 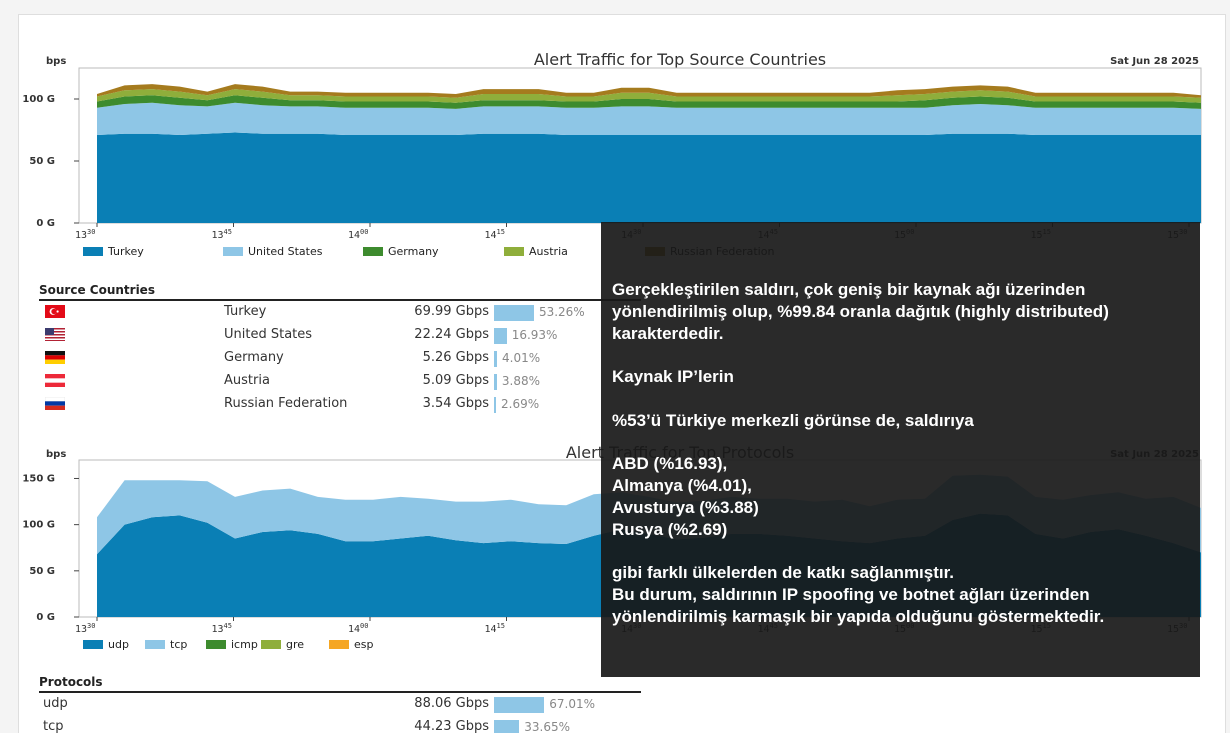 What do you see at coordinates (55, 703) in the screenshot?
I see `row-name: udp` at bounding box center [55, 703].